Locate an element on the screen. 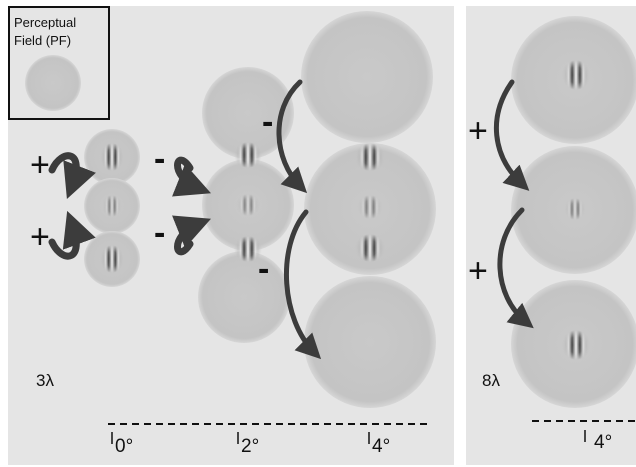  tick-label-4-deg-right: 4° is located at coordinates (603, 442).